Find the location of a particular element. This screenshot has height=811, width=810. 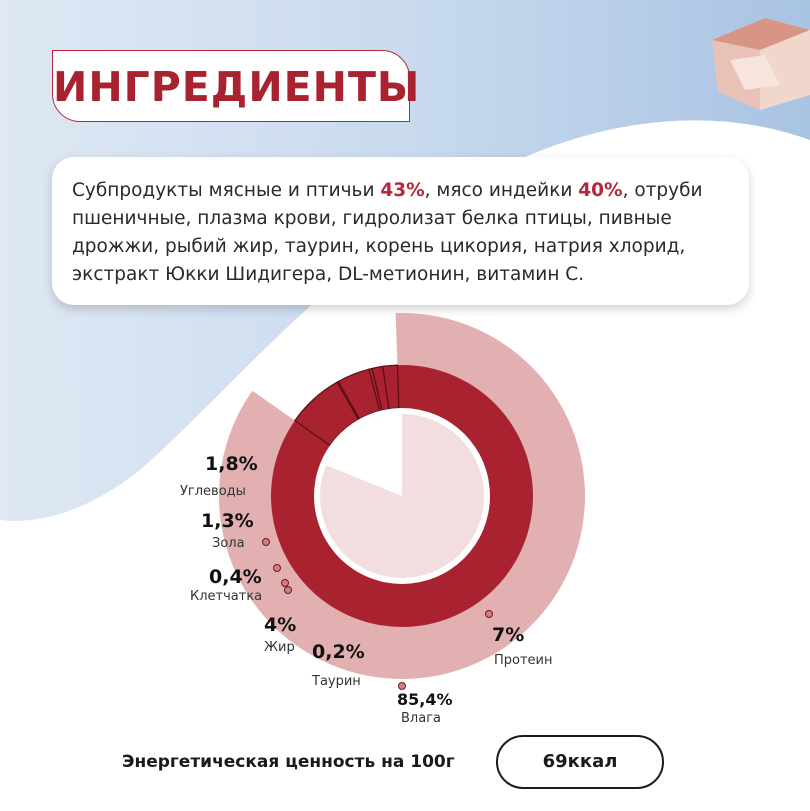

label-name-protein: Протеин is located at coordinates (523, 660).